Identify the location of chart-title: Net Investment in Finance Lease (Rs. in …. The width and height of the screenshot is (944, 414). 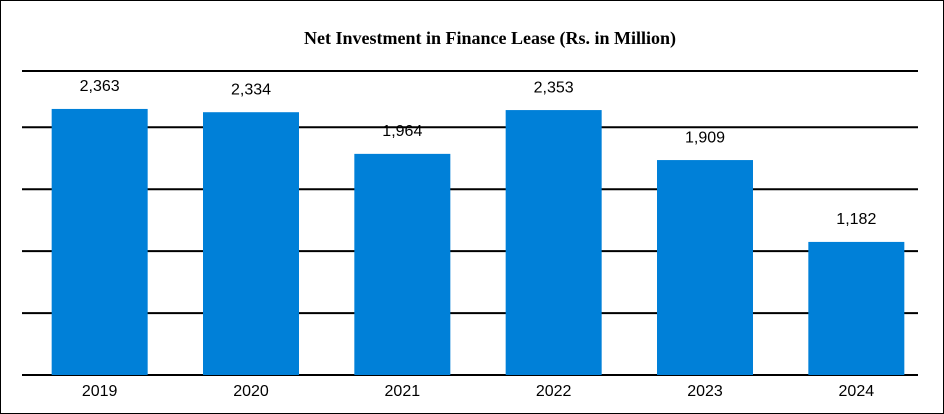
(490, 38).